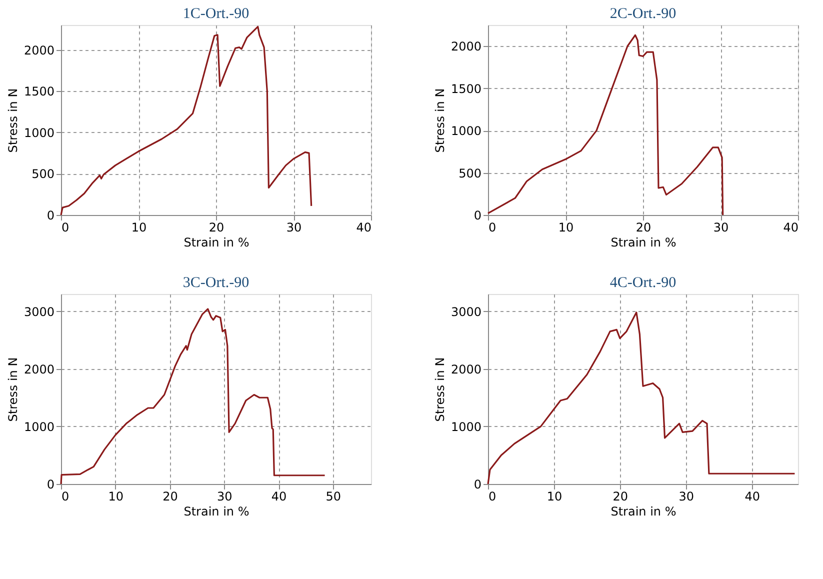  What do you see at coordinates (334, 497) in the screenshot?
I see `x-tick-label: 50` at bounding box center [334, 497].